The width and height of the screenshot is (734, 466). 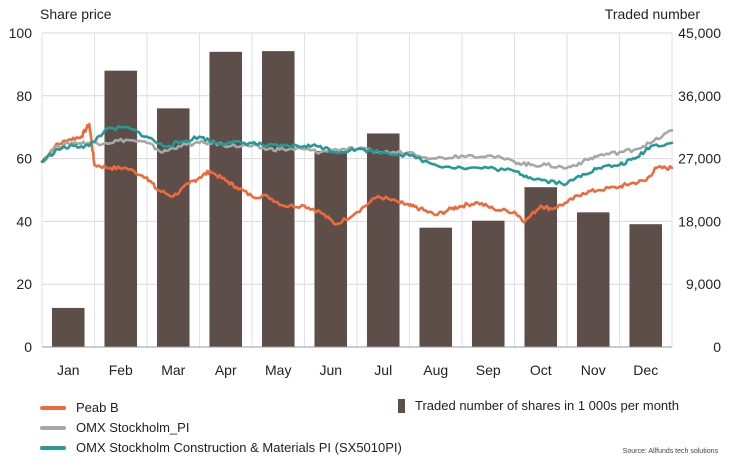 I want to click on x-tick-label: Jun, so click(x=330, y=370).